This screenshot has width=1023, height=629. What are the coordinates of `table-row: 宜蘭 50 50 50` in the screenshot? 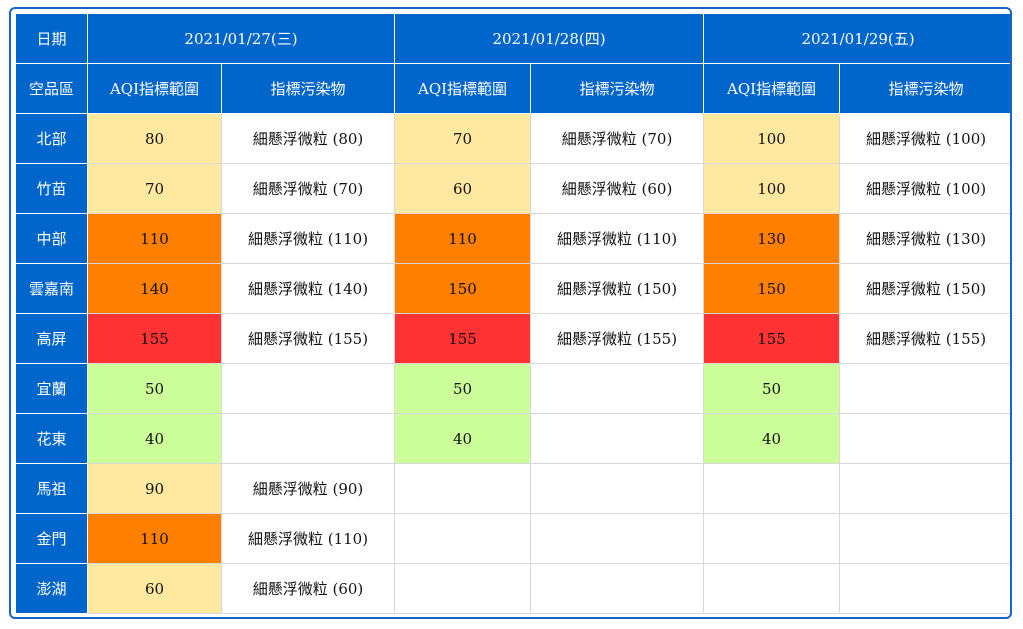 It's located at (512, 388).